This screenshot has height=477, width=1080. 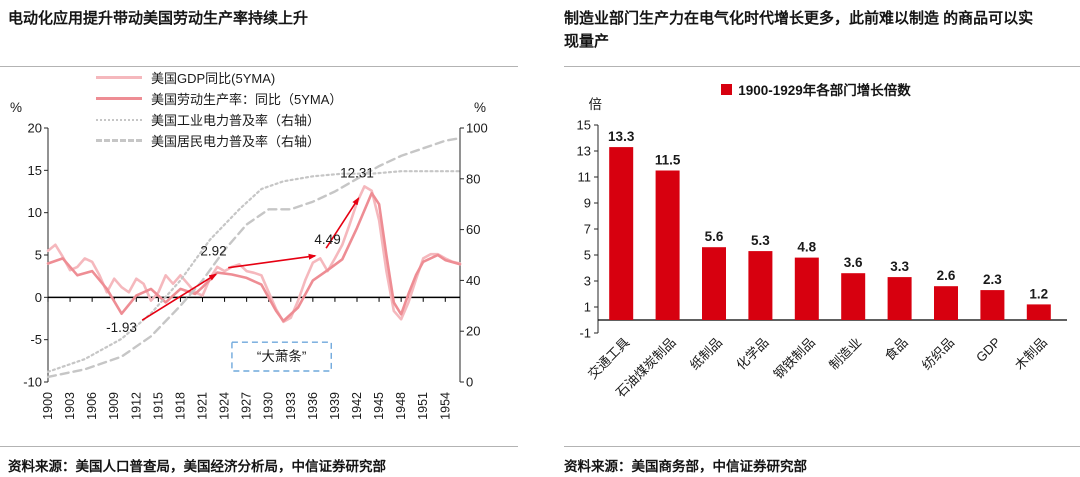 What do you see at coordinates (469, 382) in the screenshot?
I see `right-axis-tick-label: 0` at bounding box center [469, 382].